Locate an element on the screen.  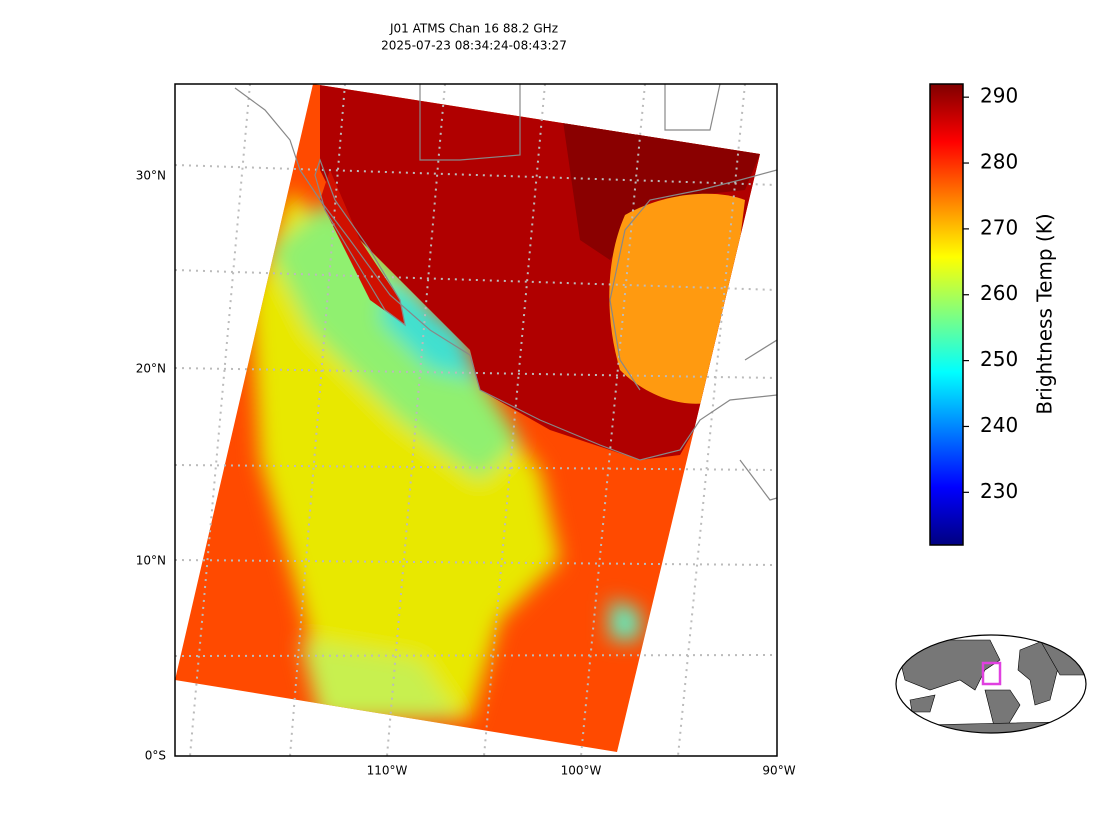
colorbar-tick-label: 240 is located at coordinates (999, 425).